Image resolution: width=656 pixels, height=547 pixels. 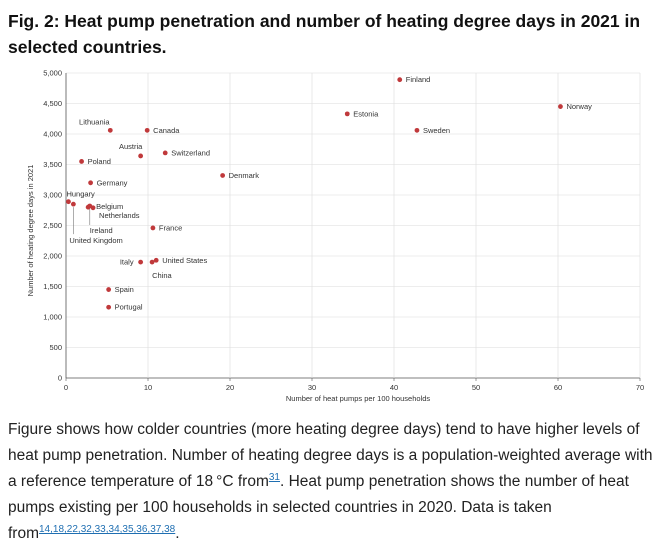 I want to click on point-label: Norway, so click(x=579, y=106).